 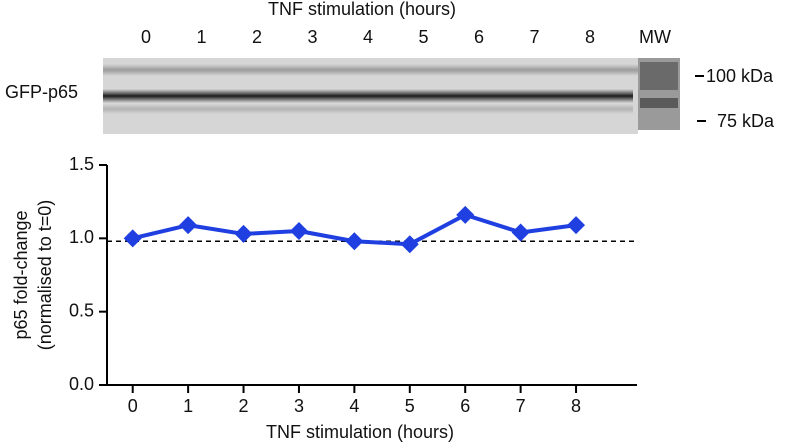 I want to click on x-tick-label: 6, so click(x=465, y=406).